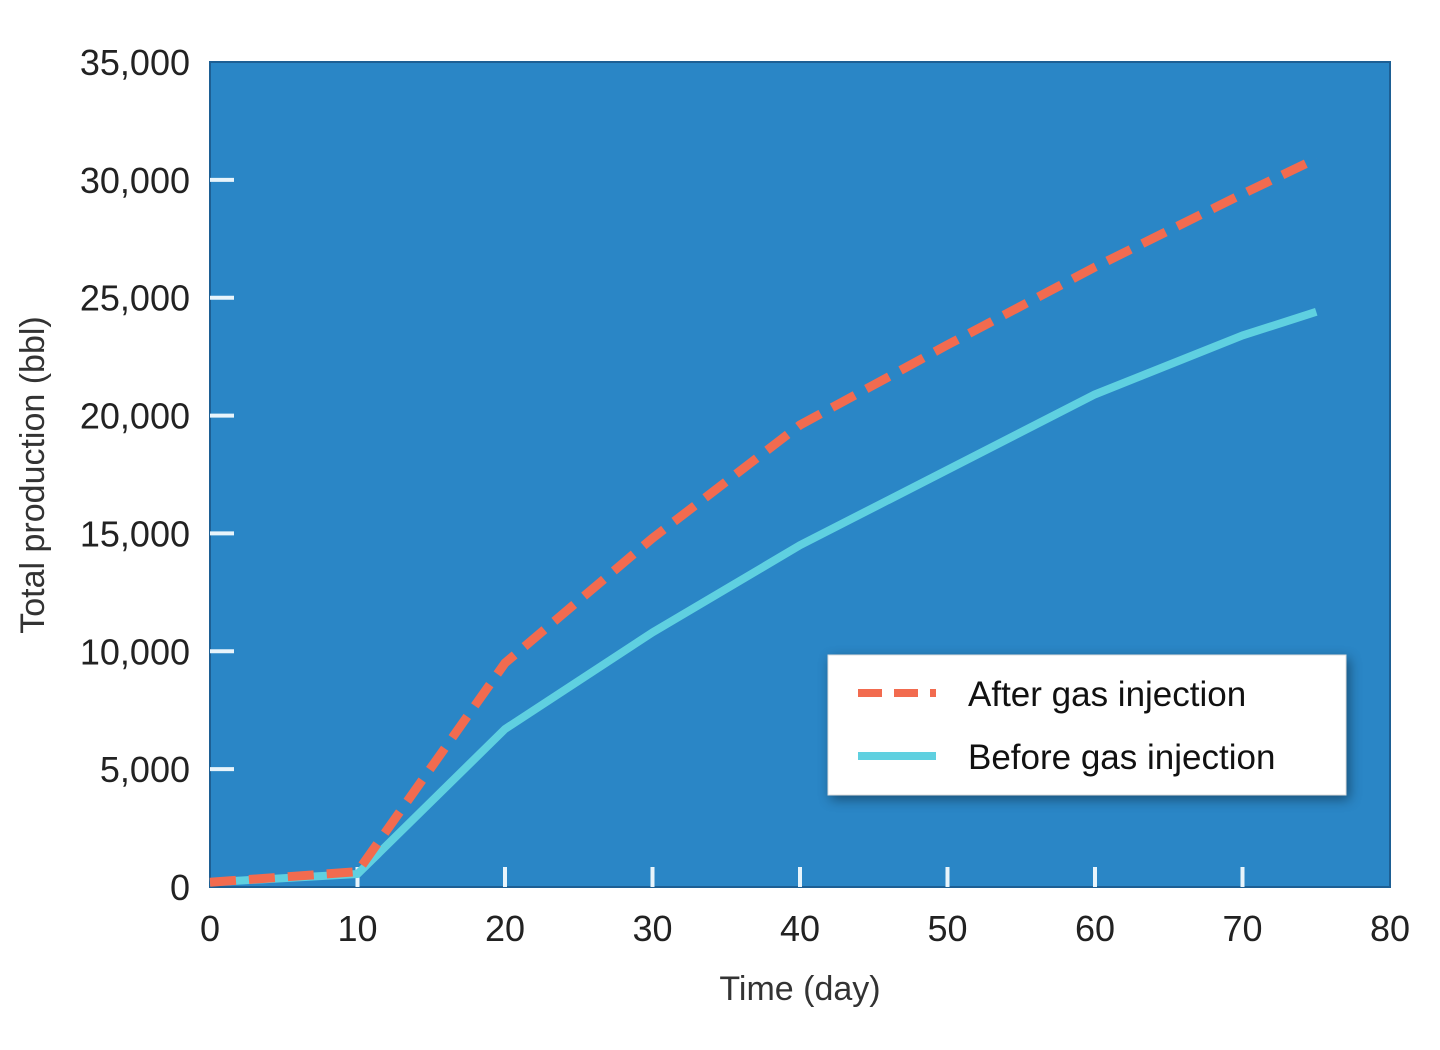 This screenshot has width=1440, height=1050. I want to click on x-axis-label: Time (day), so click(799, 989).